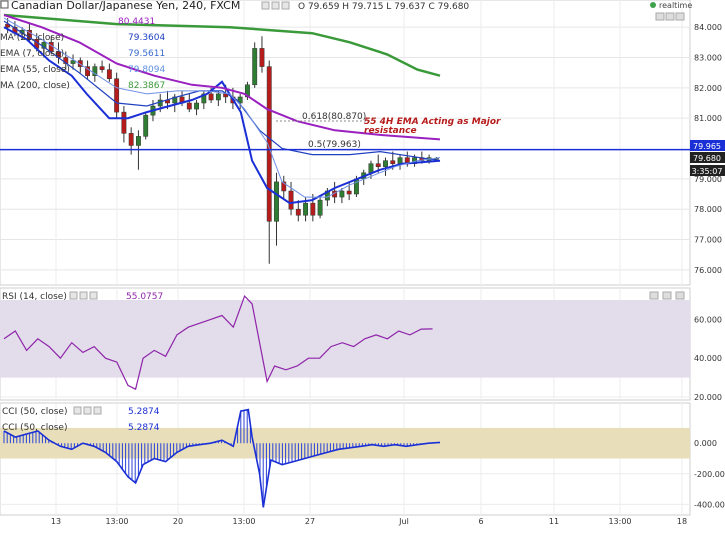 This screenshot has height=534, width=725. I want to click on x-tick-label: Jul, so click(403, 521).